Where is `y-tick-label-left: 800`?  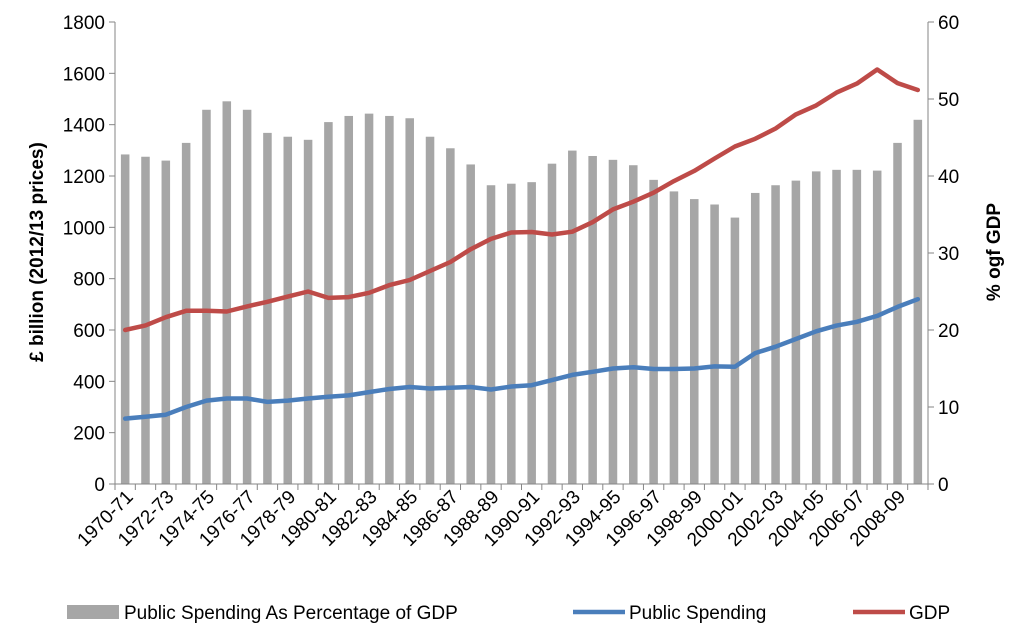 y-tick-label-left: 800 is located at coordinates (89, 280).